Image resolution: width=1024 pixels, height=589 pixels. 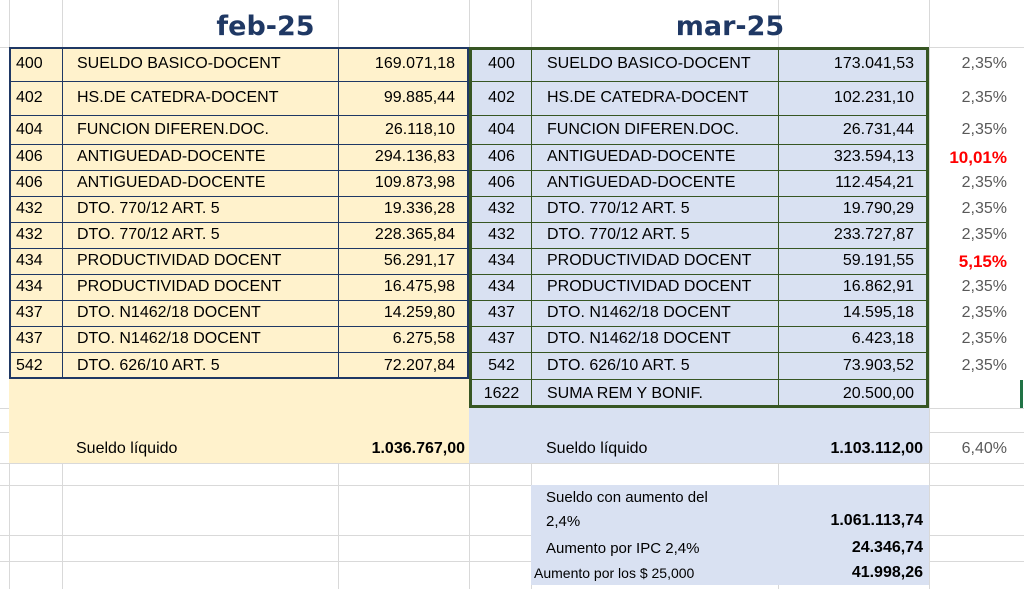 What do you see at coordinates (887, 572) in the screenshot?
I see `fixed-increase-amount: 41.998,26` at bounding box center [887, 572].